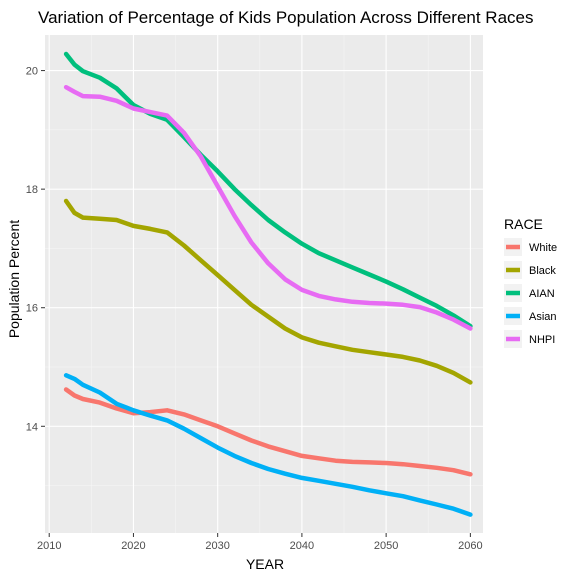 The height and width of the screenshot is (576, 576). I want to click on legend-title: RACE, so click(523, 224).